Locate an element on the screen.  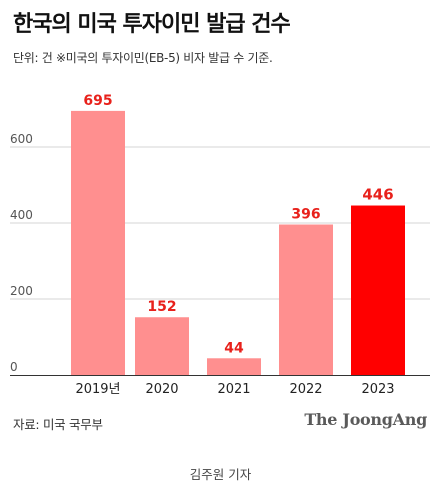
chart-subtitle: 단위: 건 ※미국의 투자이민(EB-5) 비자 발급 수 기준. is located at coordinates (143, 58).